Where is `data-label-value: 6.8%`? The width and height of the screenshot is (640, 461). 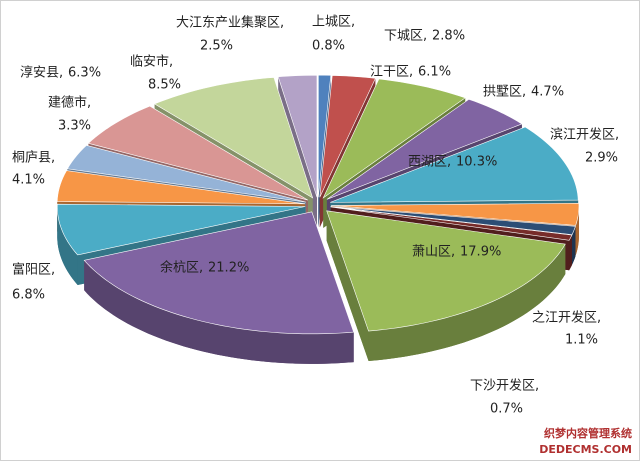 data-label-value: 6.8% is located at coordinates (28, 295).